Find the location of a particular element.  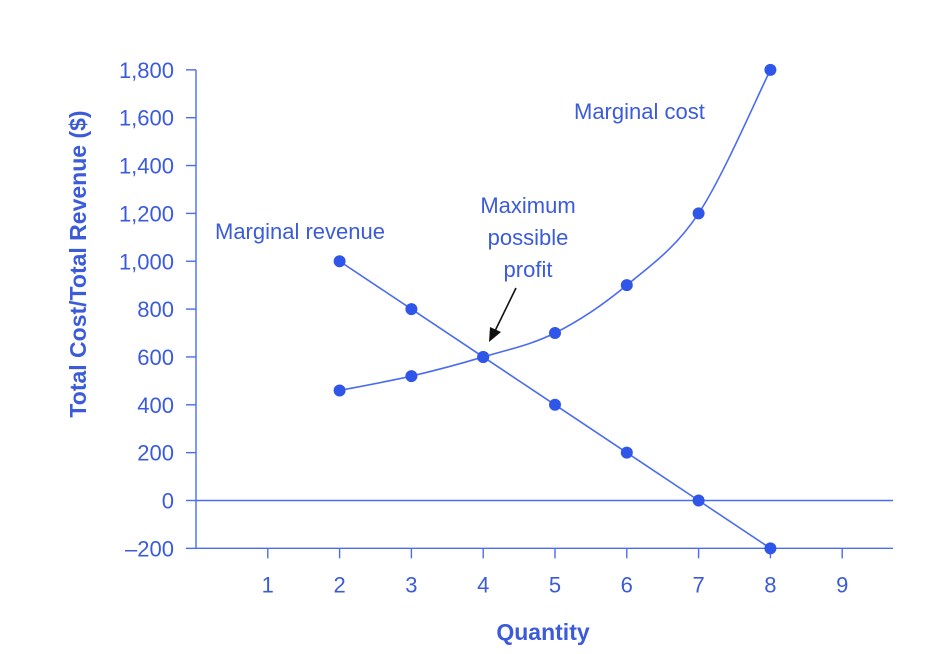

x-ticks: 1 2 3 4 5 6 7 8 9 is located at coordinates (555, 572).